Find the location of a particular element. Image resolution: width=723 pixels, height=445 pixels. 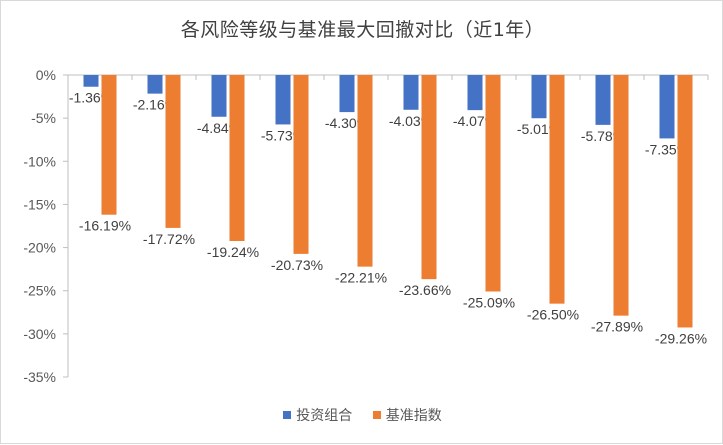

legend-label-portfolio: 投资组合 is located at coordinates (324, 416).